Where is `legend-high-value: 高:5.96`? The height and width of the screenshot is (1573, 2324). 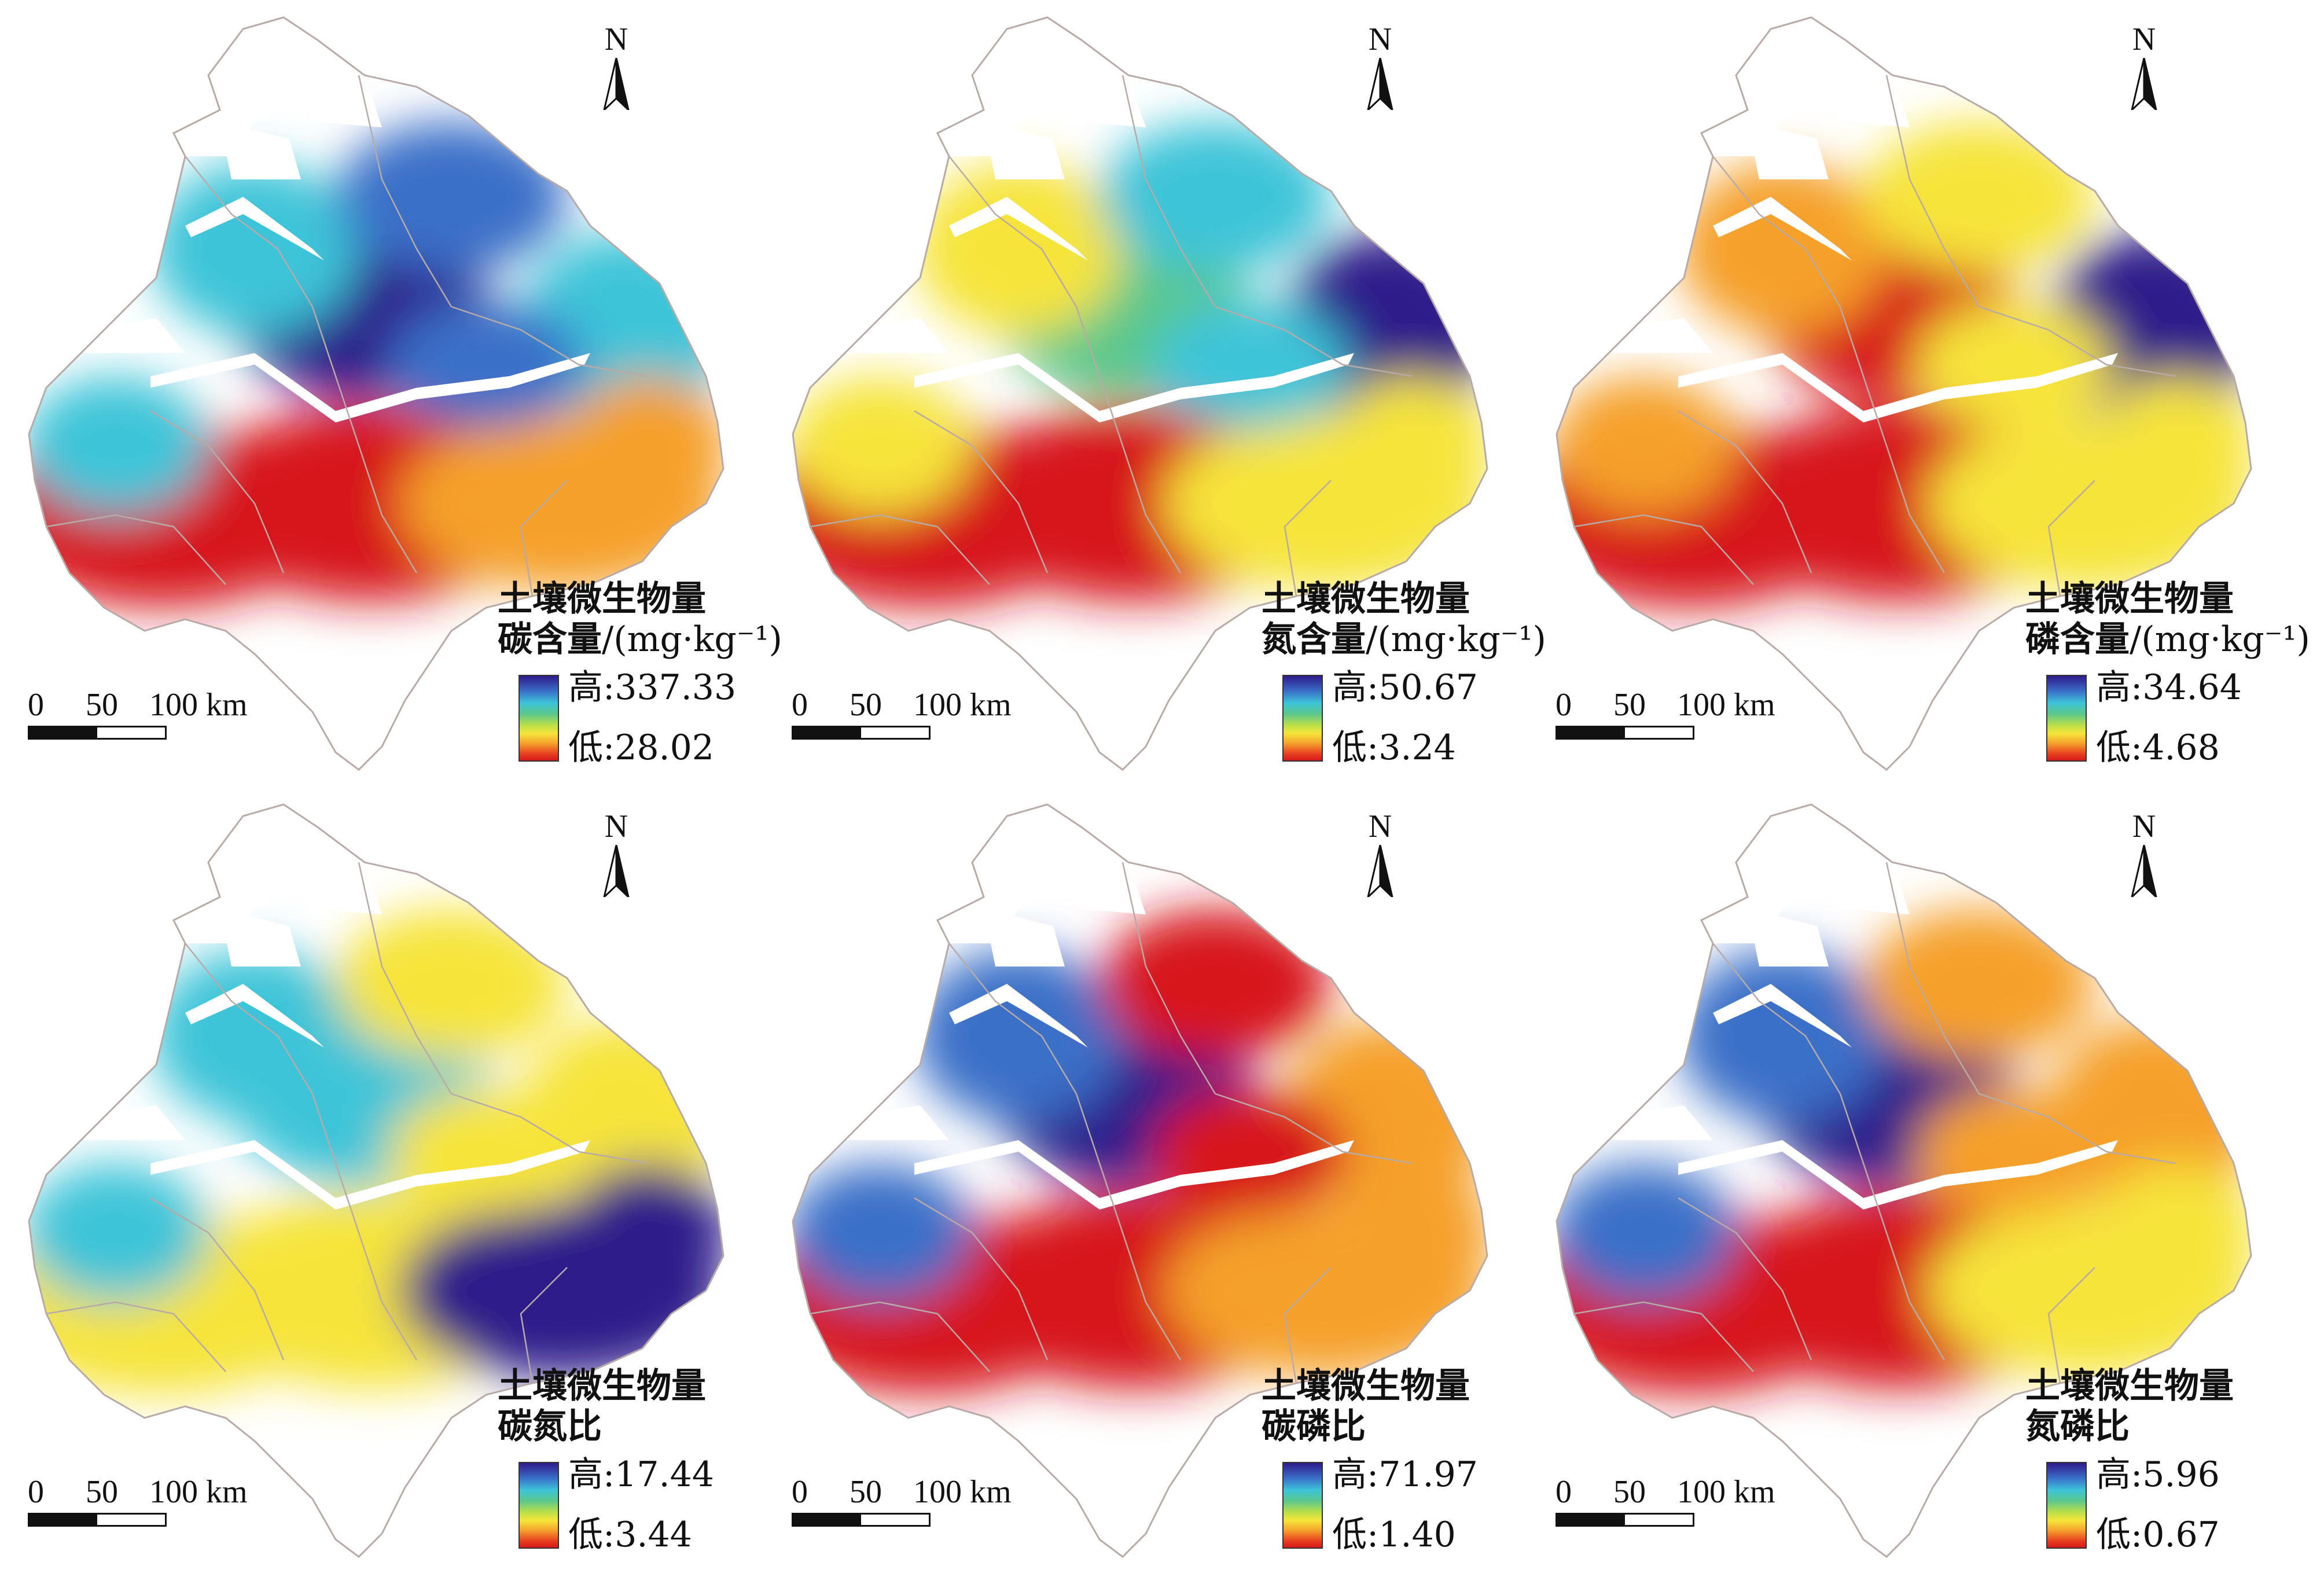 legend-high-value: 高:5.96 is located at coordinates (2158, 1475).